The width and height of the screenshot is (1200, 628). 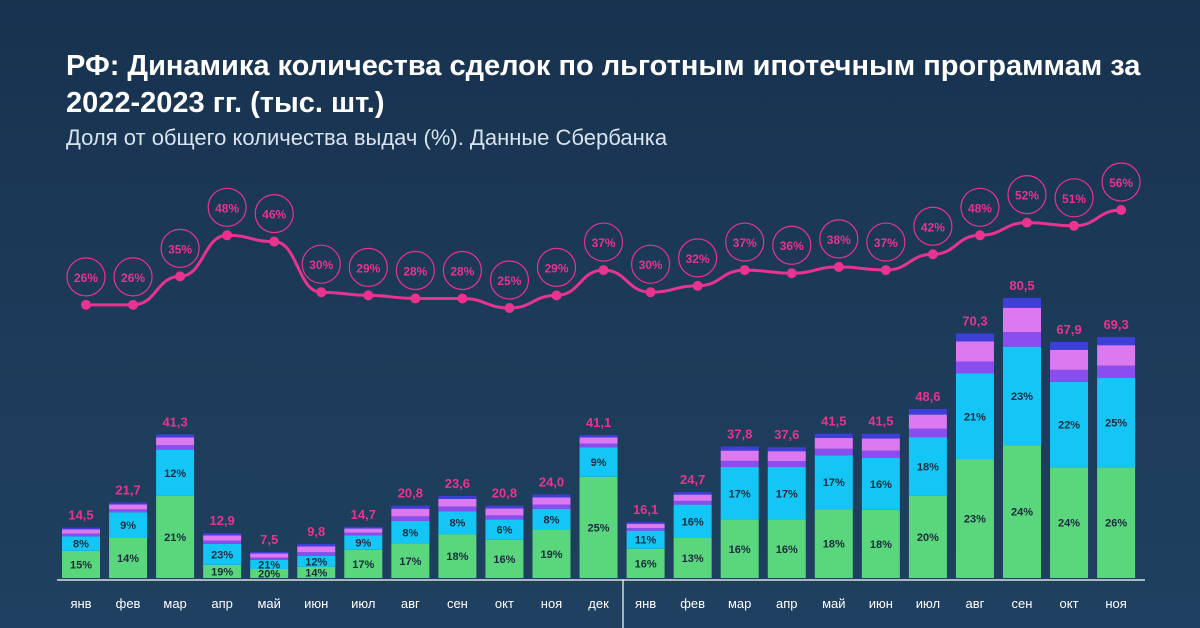 What do you see at coordinates (928, 468) in the screenshot?
I see `bar-label-cyan: 18%` at bounding box center [928, 468].